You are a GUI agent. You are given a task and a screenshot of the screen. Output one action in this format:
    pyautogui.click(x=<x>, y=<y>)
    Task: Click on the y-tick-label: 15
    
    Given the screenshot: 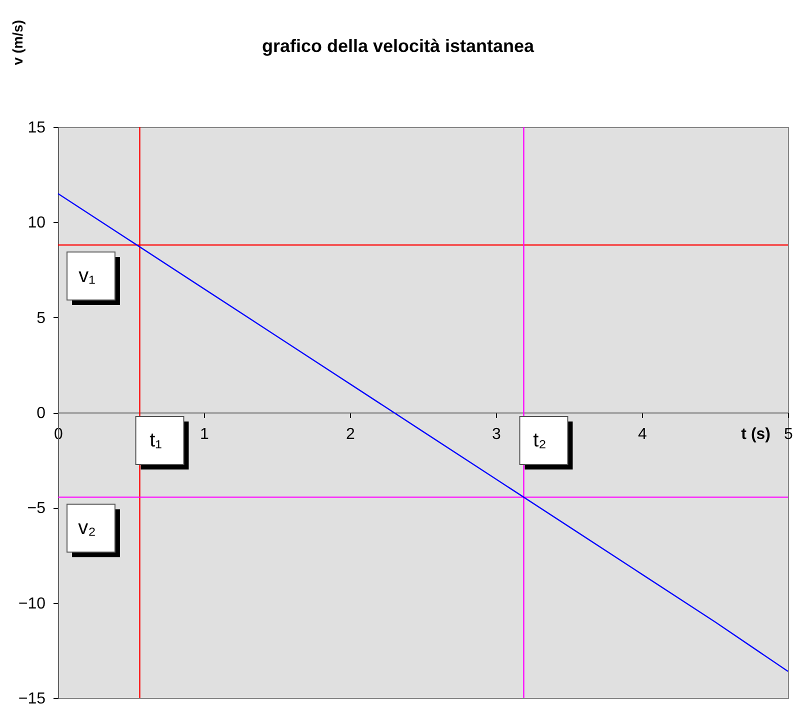 What is the action you would take?
    pyautogui.click(x=37, y=128)
    